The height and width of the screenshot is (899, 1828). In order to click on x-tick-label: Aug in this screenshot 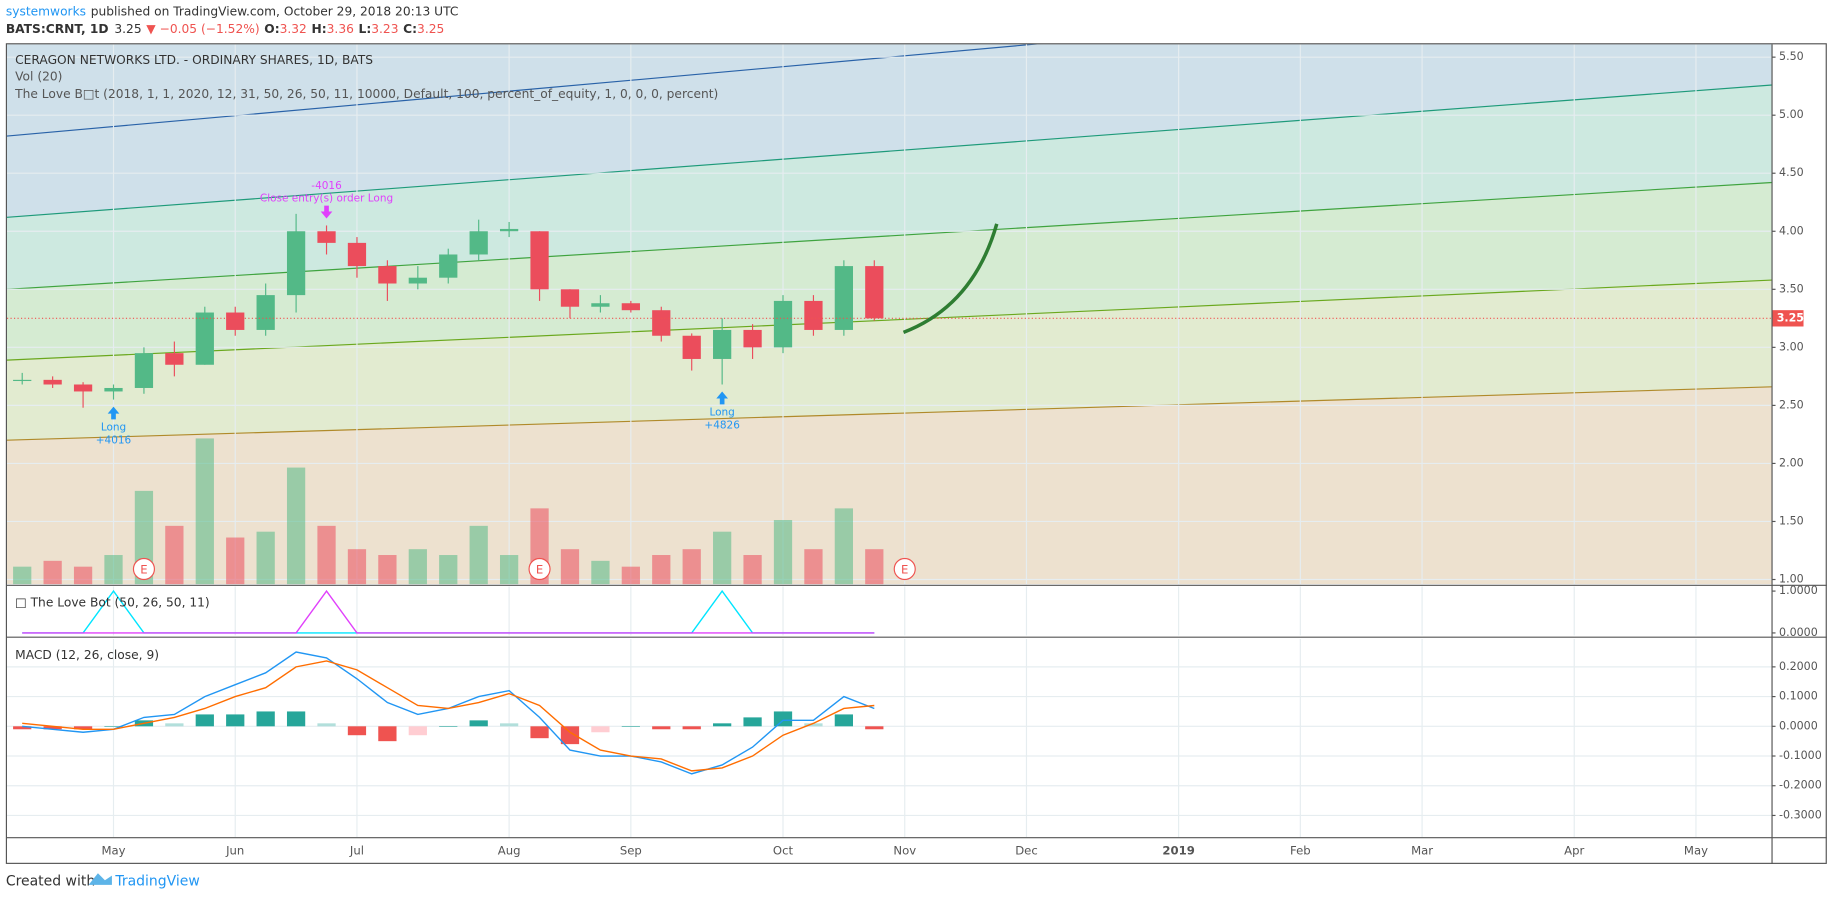, I will do `click(509, 851)`.